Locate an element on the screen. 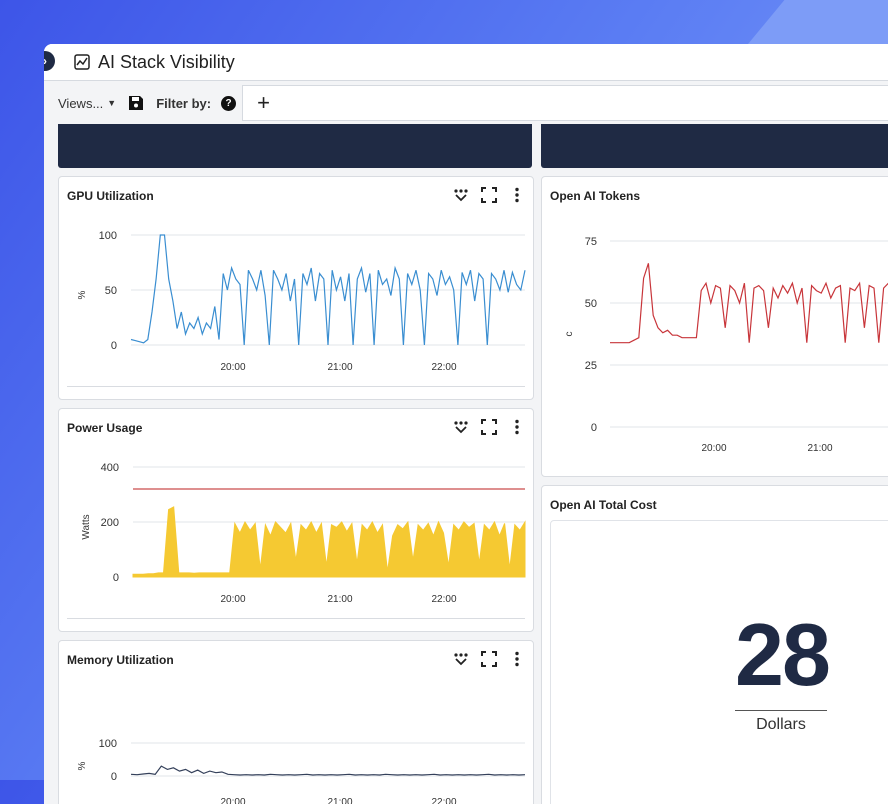  chevron-right-icon: › is located at coordinates (49, 61).